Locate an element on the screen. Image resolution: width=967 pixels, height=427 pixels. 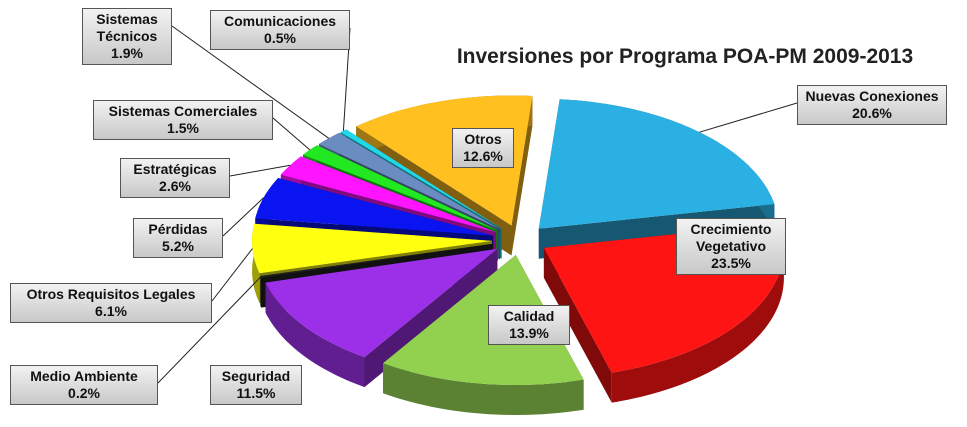
data-label: Sistemas Técnicos 1.9% is located at coordinates (127, 36).